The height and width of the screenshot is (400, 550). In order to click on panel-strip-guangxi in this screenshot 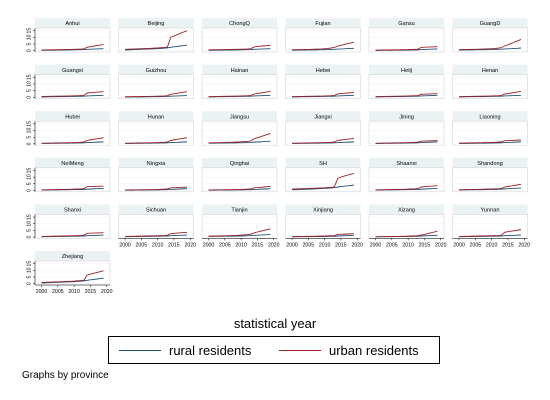, I will do `click(72, 69)`.